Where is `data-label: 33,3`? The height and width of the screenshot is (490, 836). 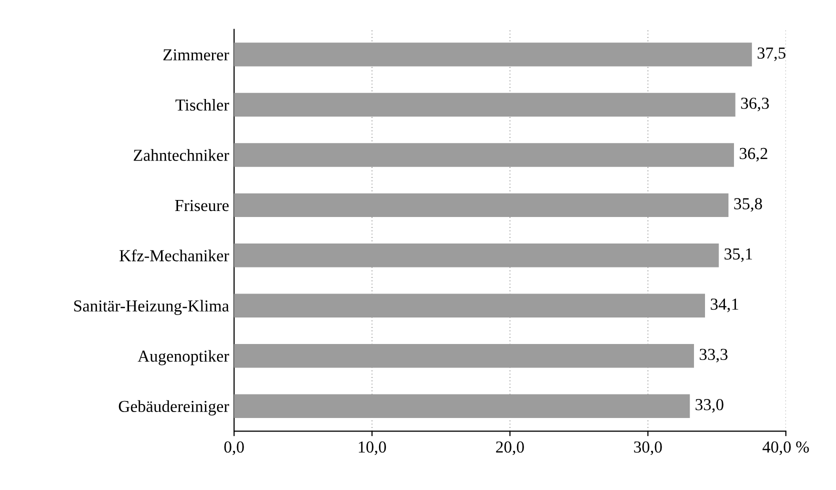
data-label: 33,3 is located at coordinates (714, 355).